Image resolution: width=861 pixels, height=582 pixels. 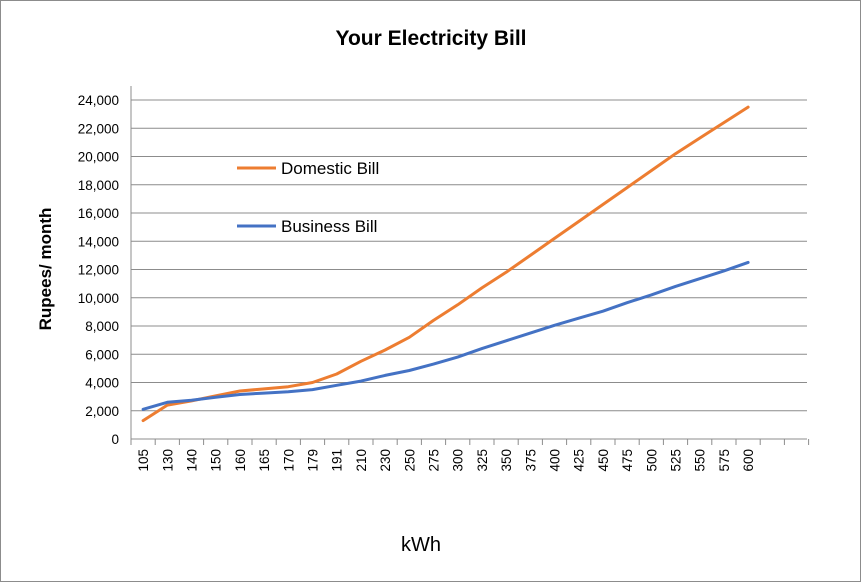 I want to click on x-tick-label: 425, so click(x=579, y=460).